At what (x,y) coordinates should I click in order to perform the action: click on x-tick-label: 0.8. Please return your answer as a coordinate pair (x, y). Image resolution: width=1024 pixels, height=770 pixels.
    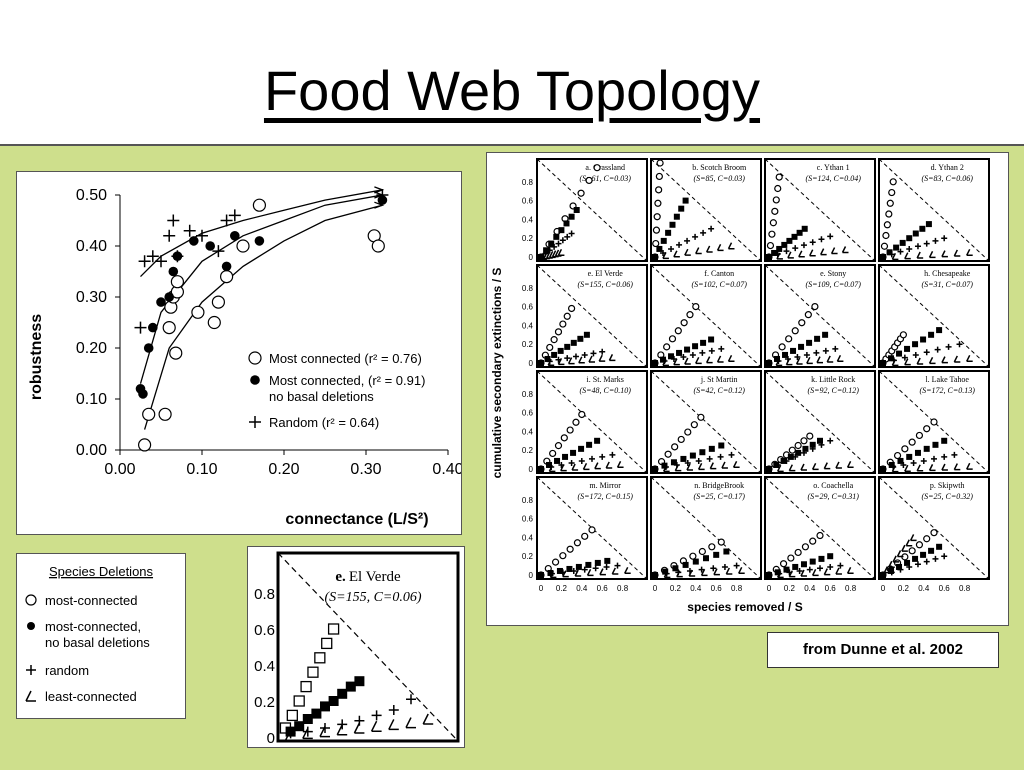
    Looking at the image, I should click on (851, 588).